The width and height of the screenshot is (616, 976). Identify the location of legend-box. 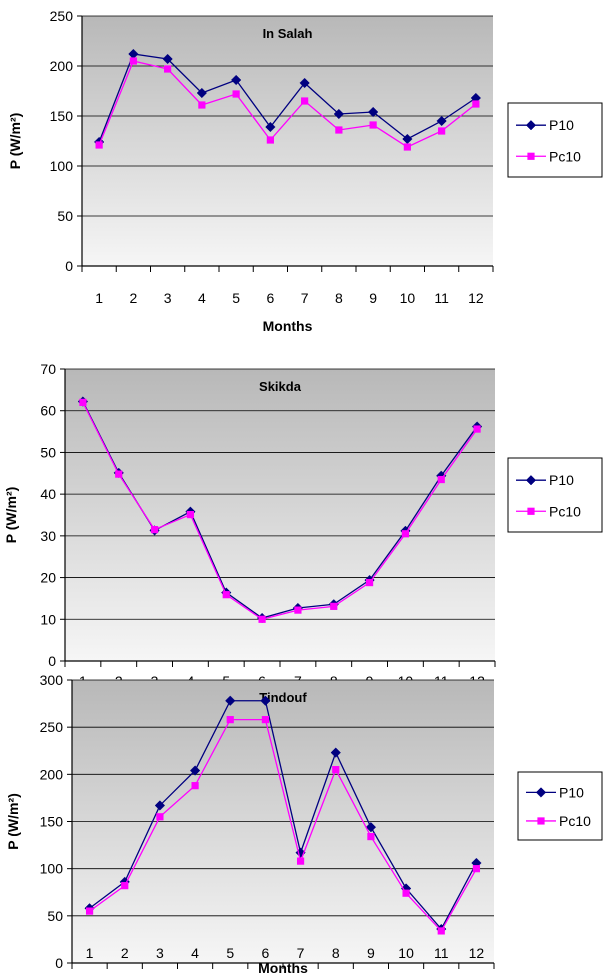
(560, 806).